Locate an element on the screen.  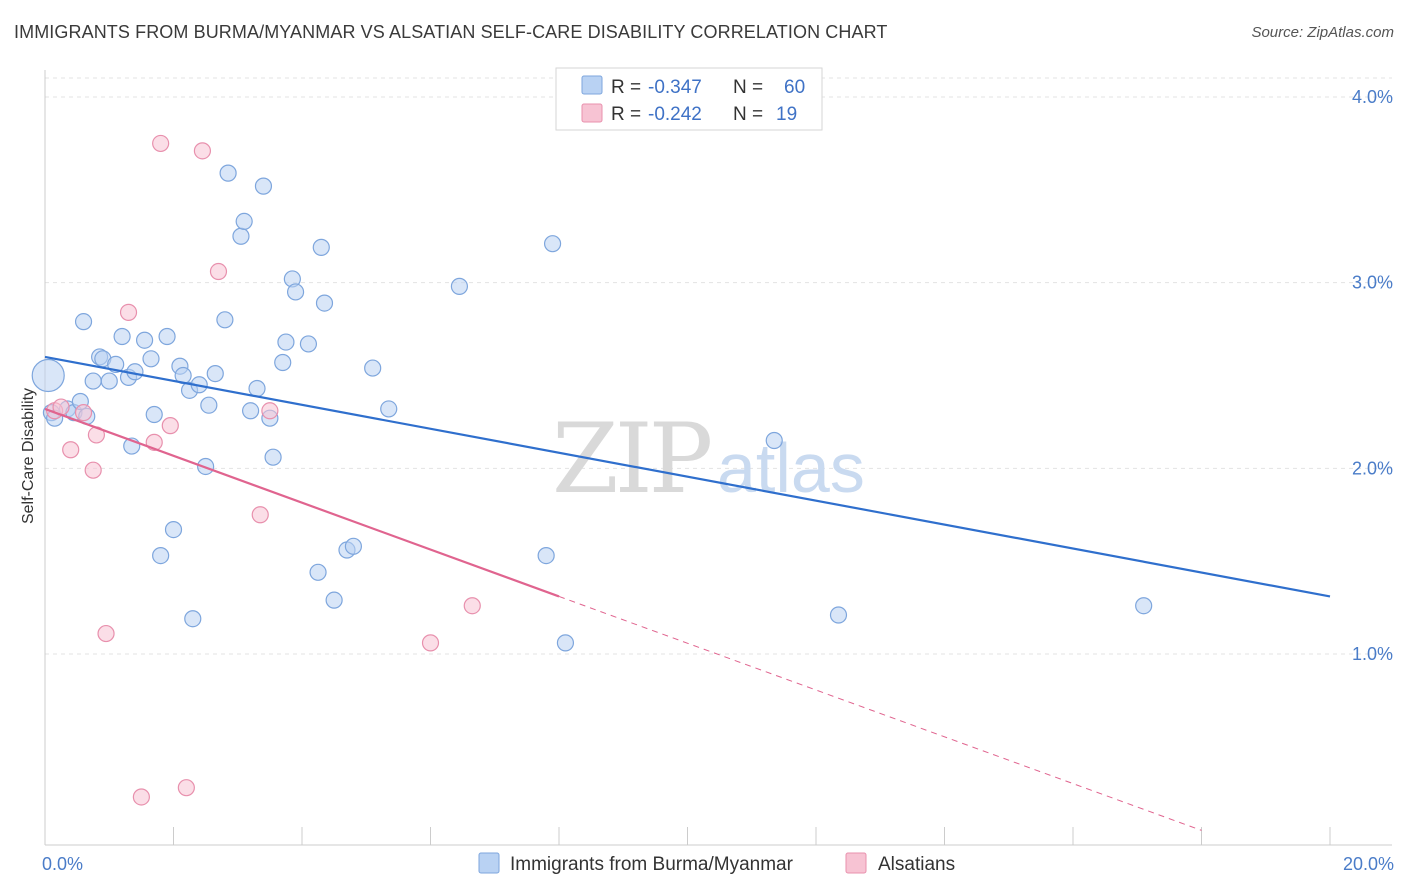
y-tick-label: 3.0% is located at coordinates (1372, 283).